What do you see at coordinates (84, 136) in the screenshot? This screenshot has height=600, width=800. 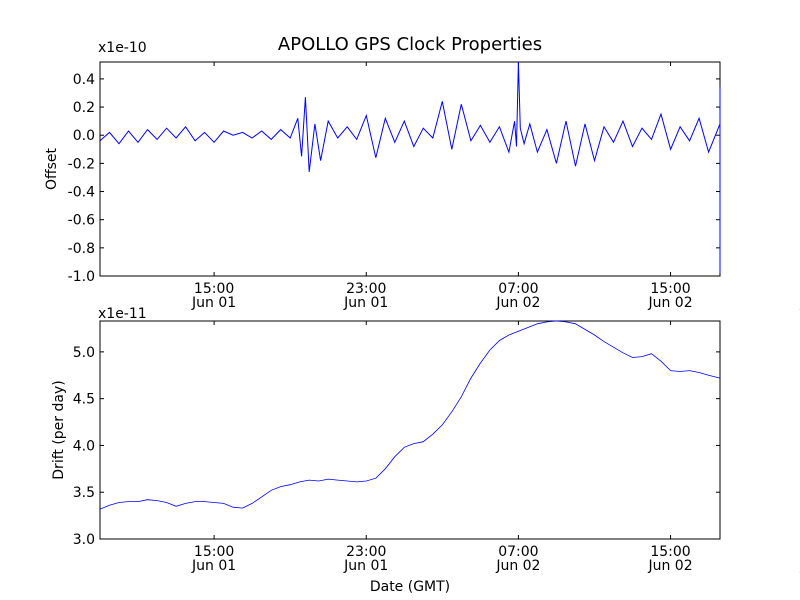 I see `offset-y-tick-label: 0.0` at bounding box center [84, 136].